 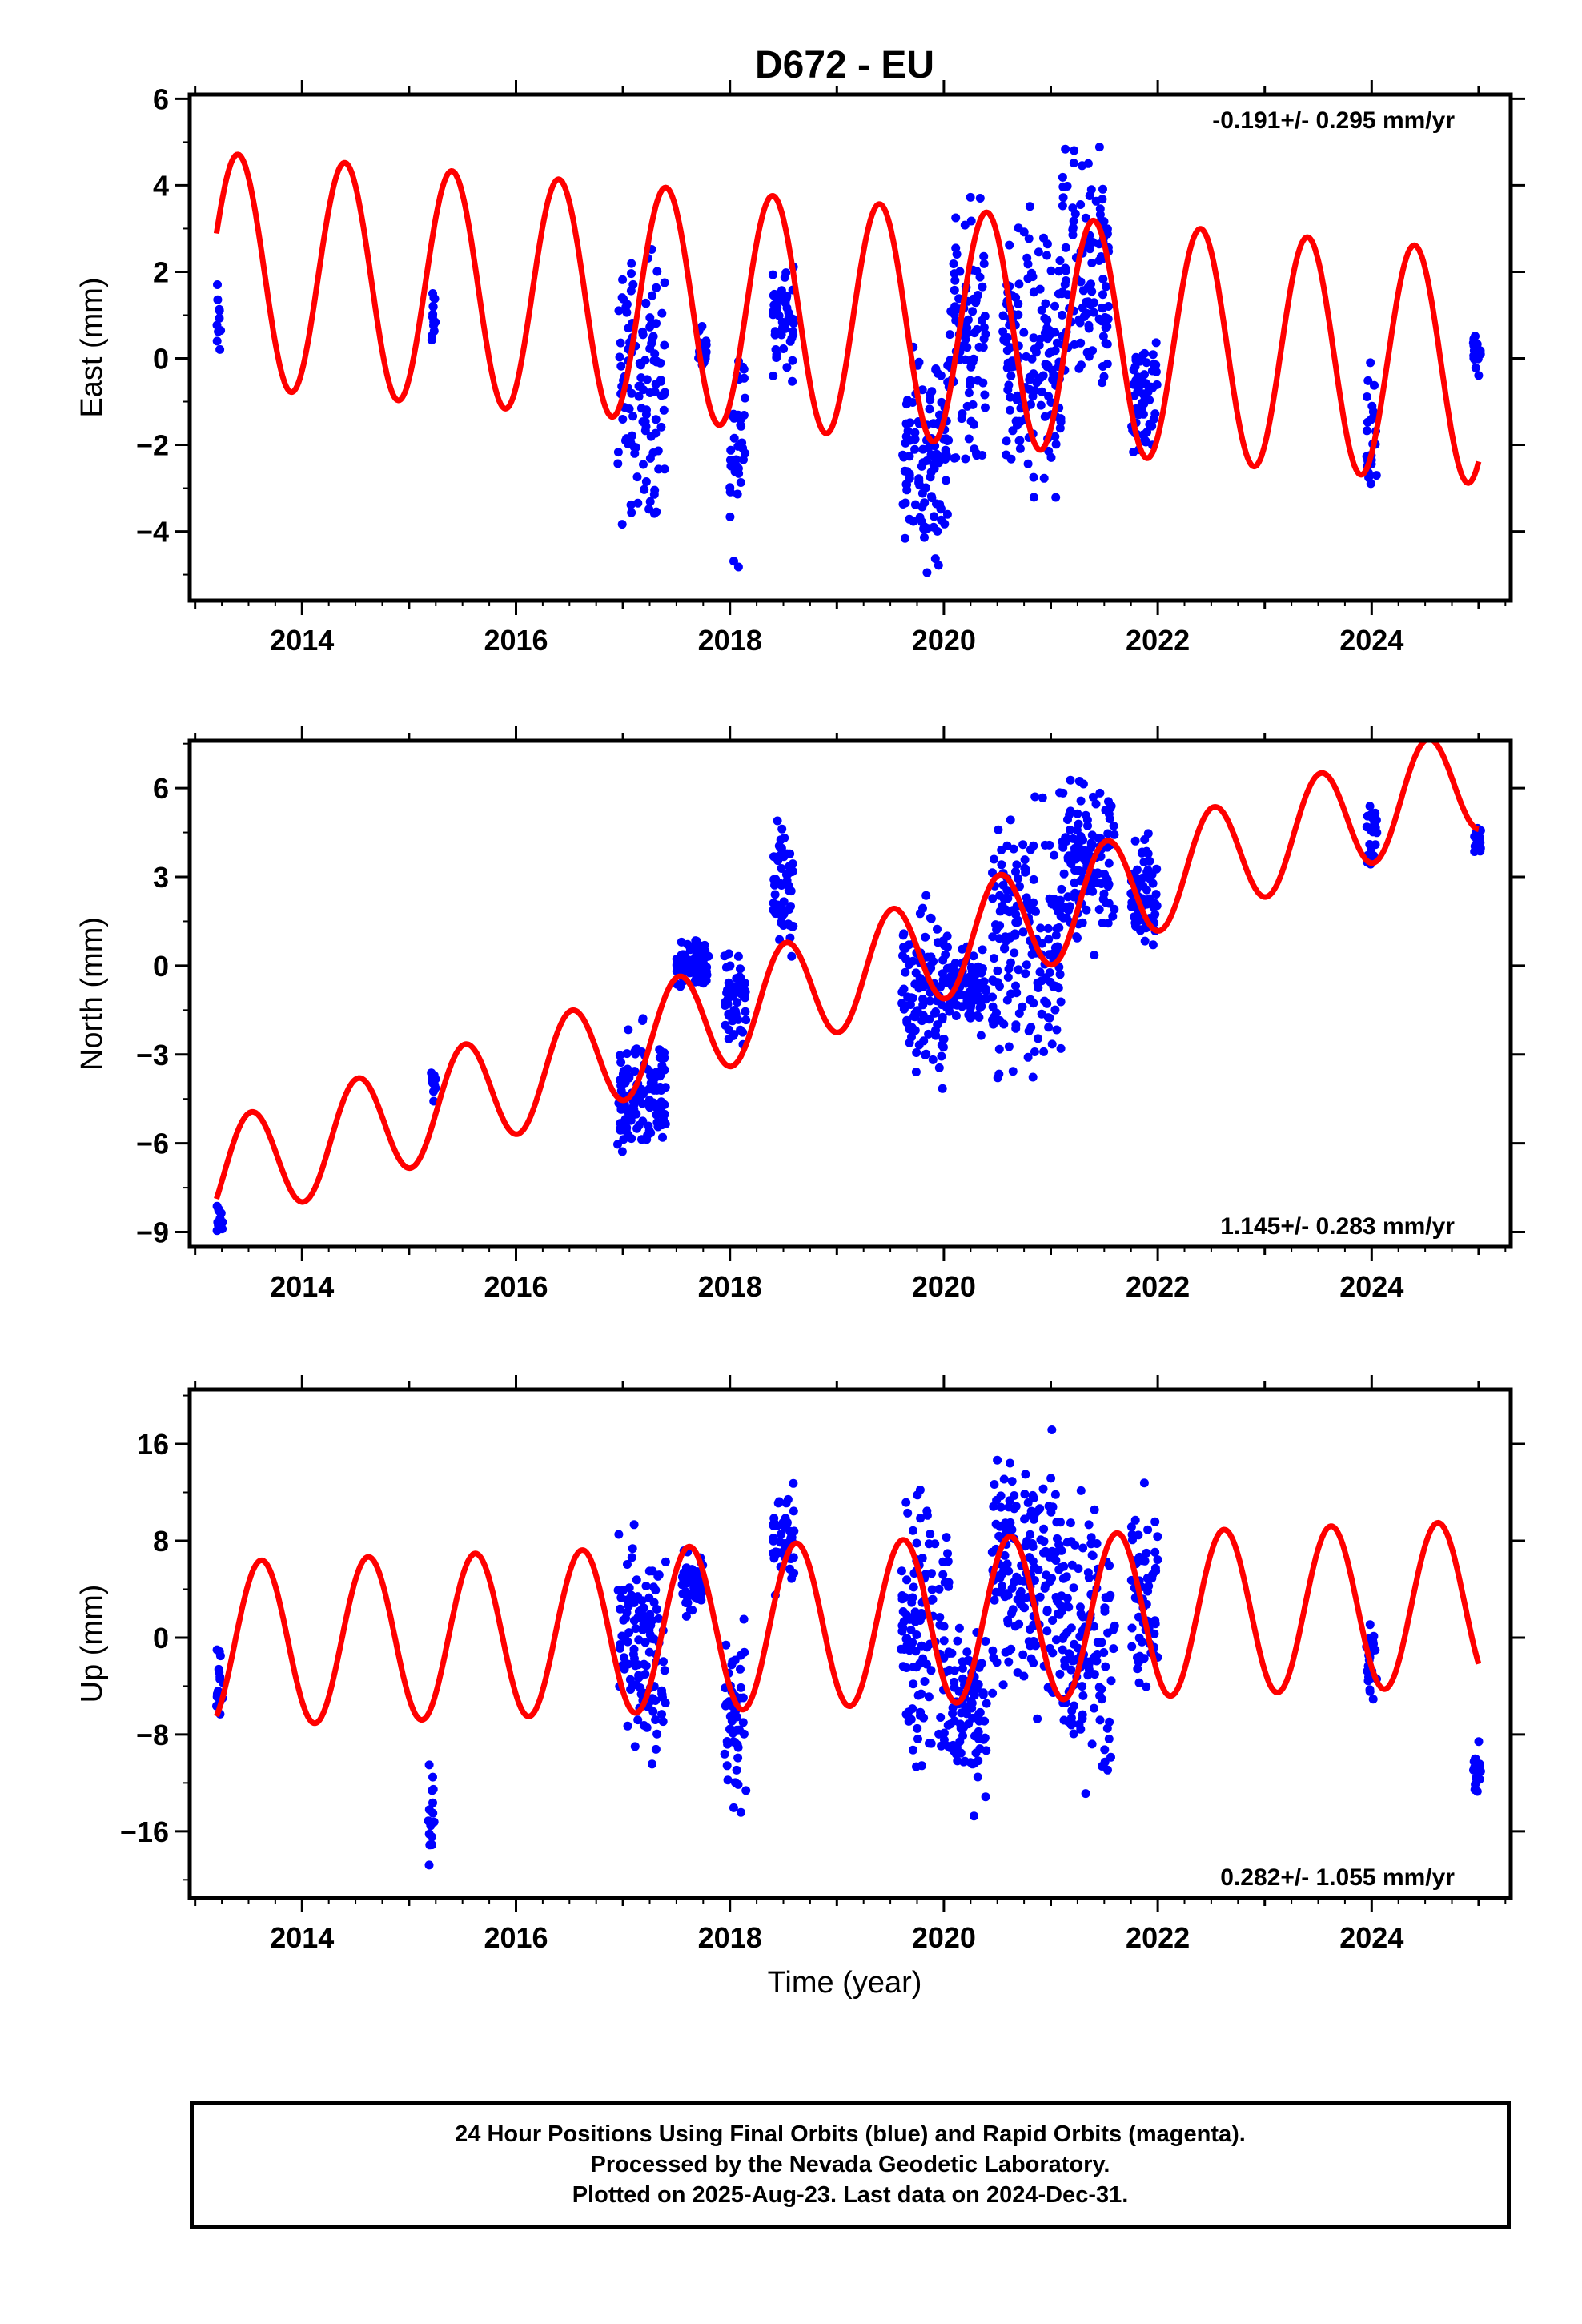 I want to click on x-tick-label: 2024, so click(x=1371, y=1286).